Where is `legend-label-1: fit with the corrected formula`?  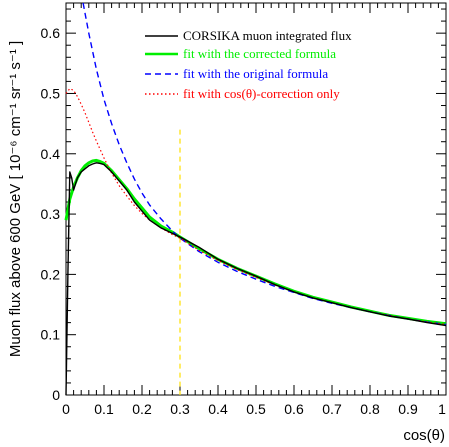
legend-label-1: fit with the corrected formula is located at coordinates (259, 53).